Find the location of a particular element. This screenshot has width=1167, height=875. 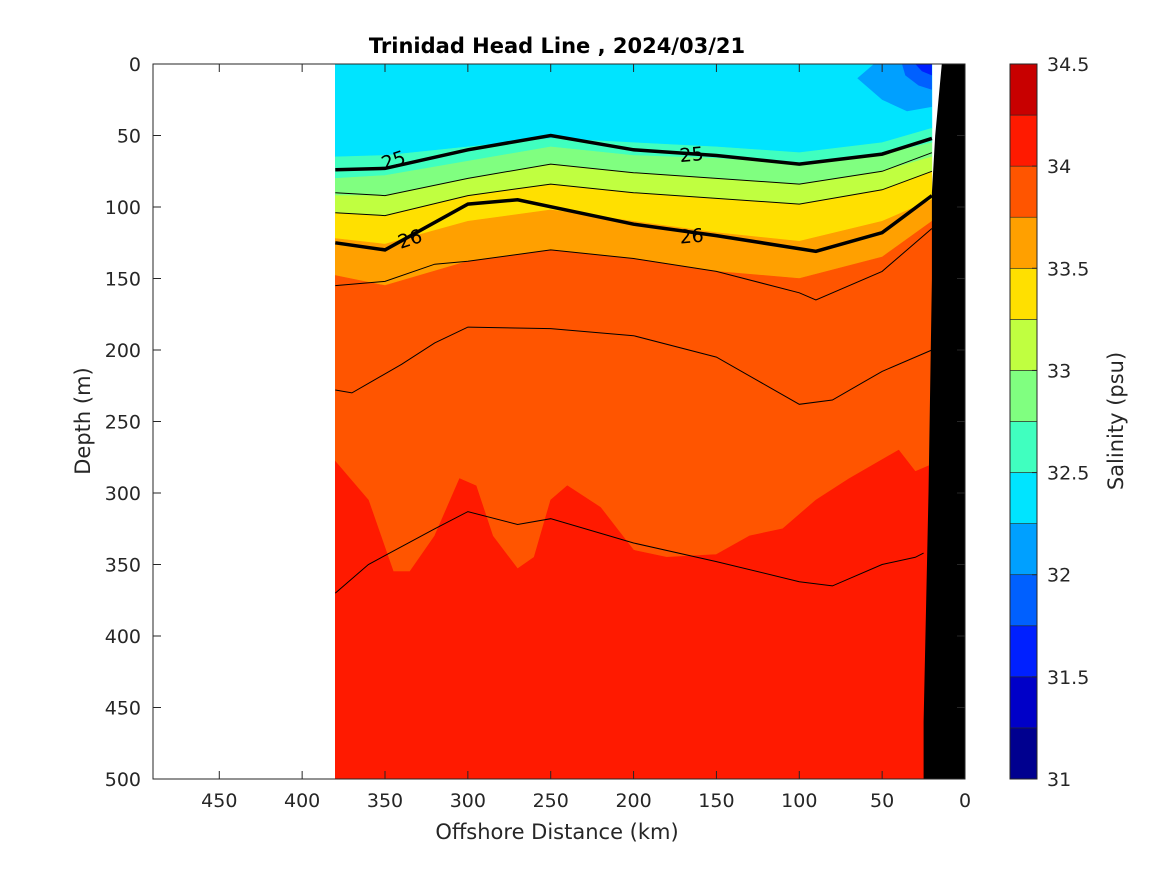

contour-label-25: 25 is located at coordinates (692, 155).